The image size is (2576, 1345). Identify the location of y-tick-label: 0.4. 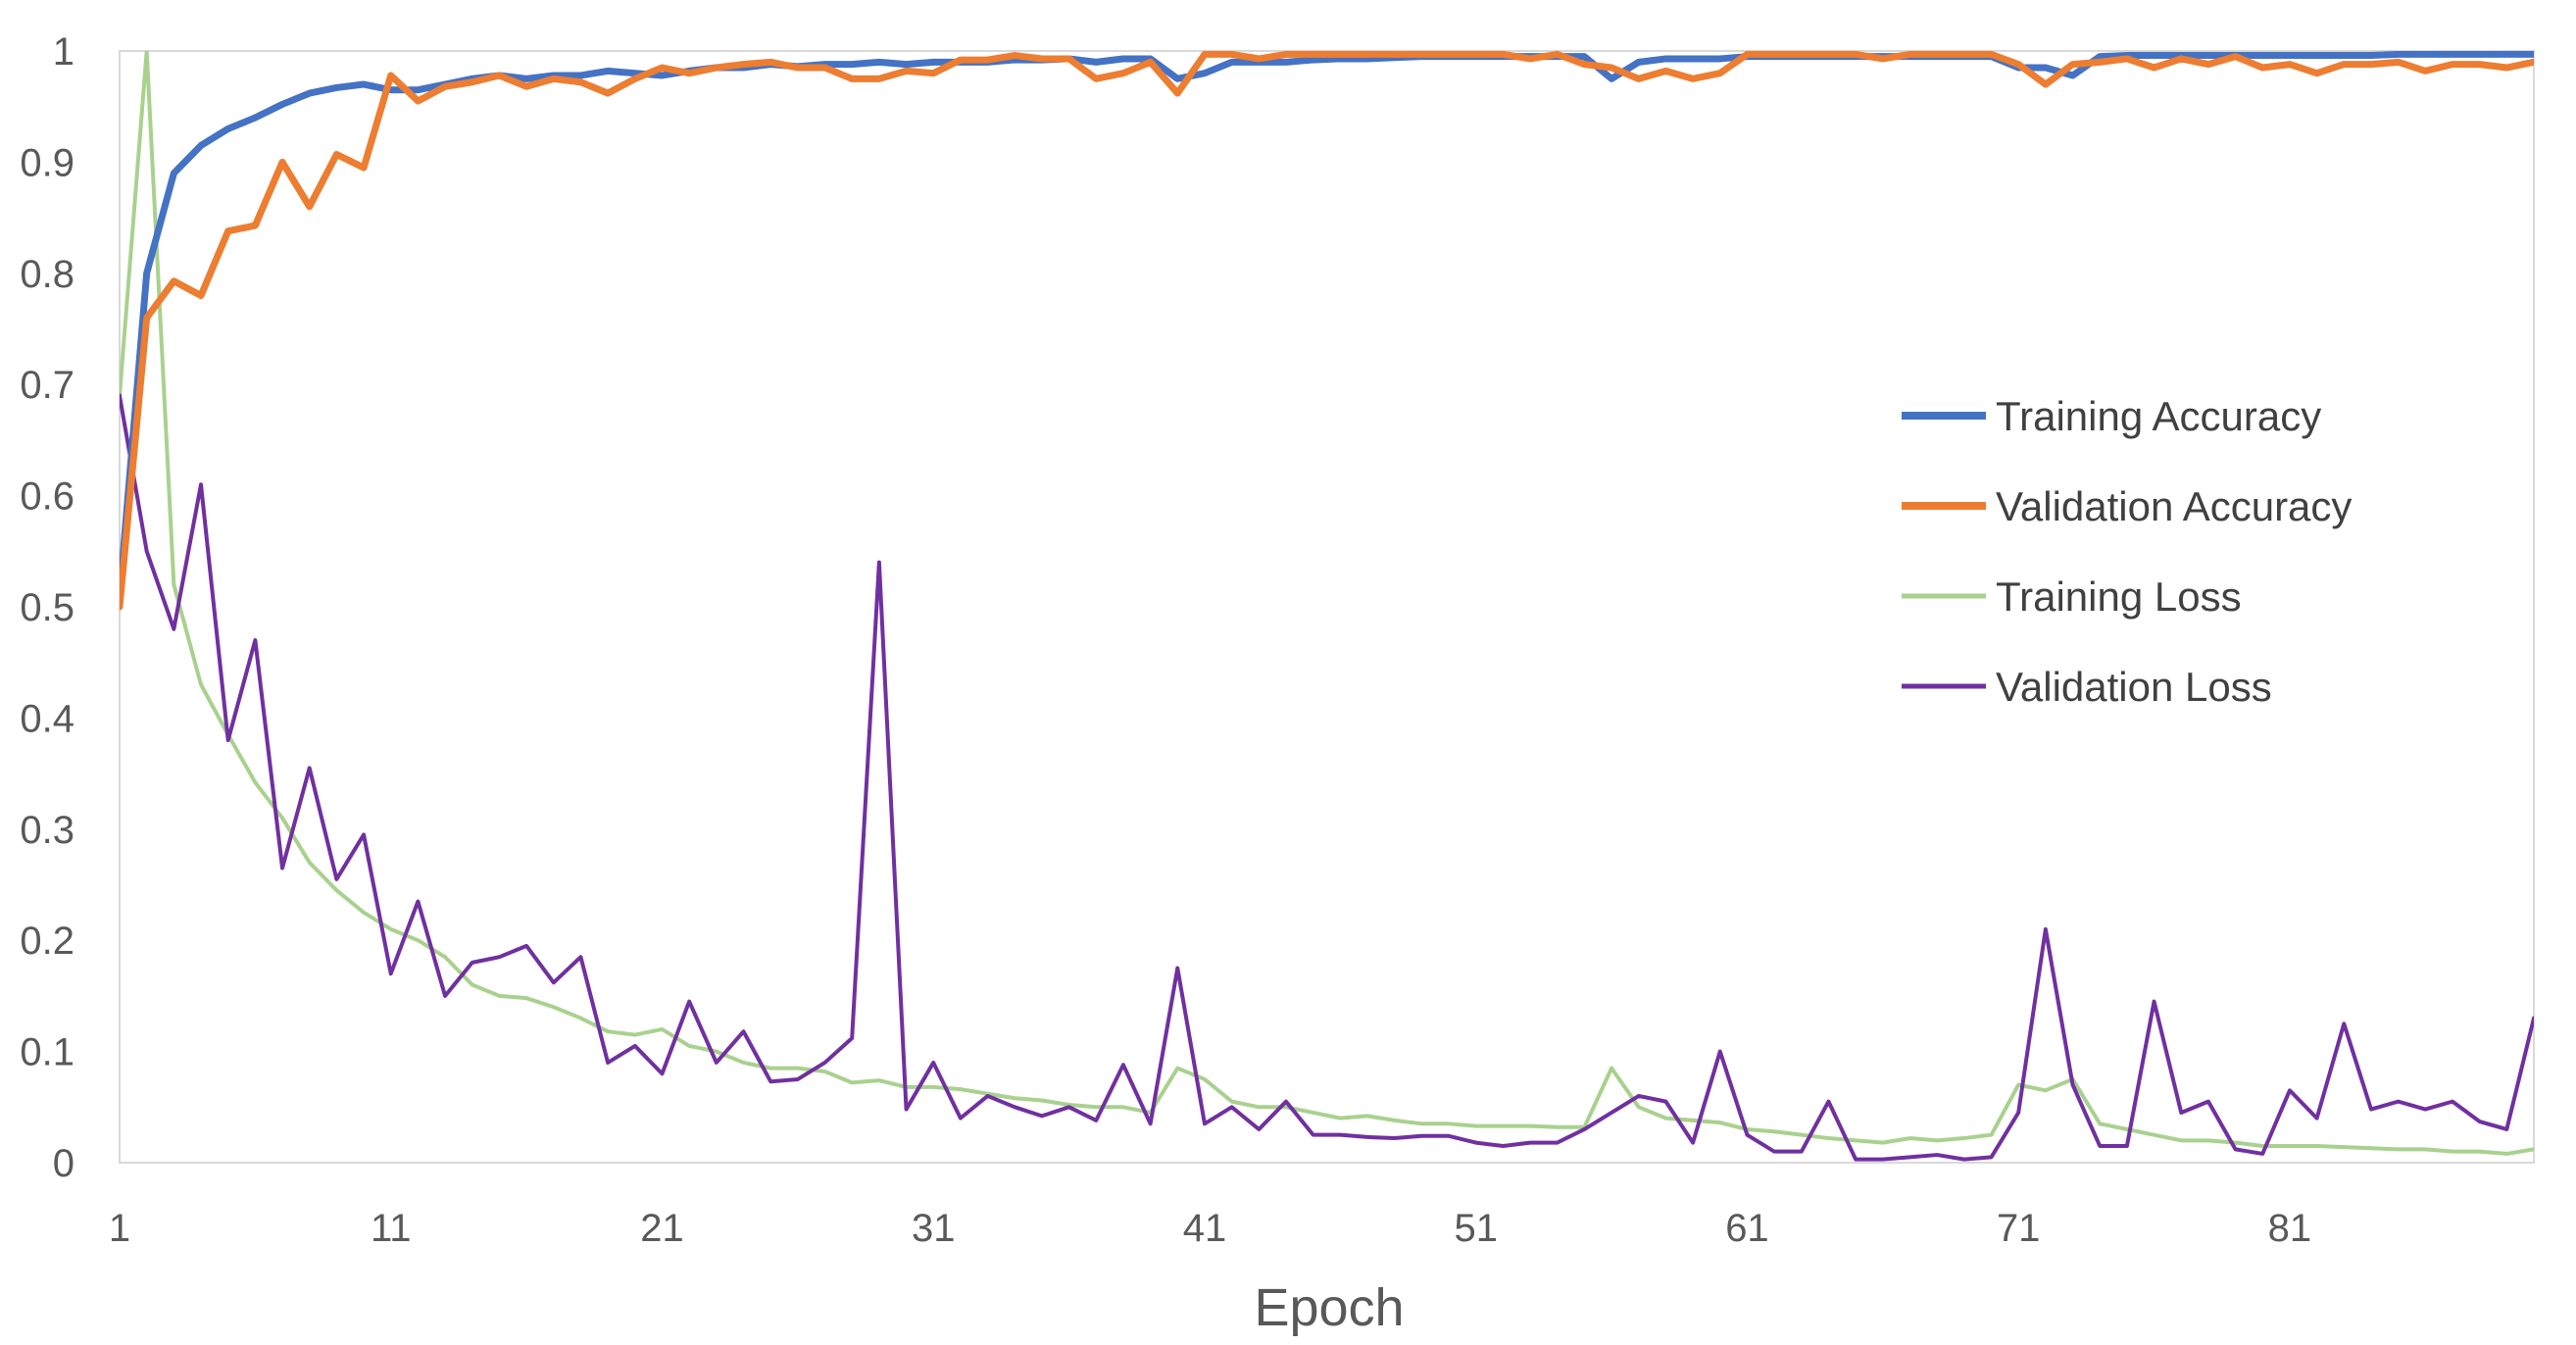
(47, 718).